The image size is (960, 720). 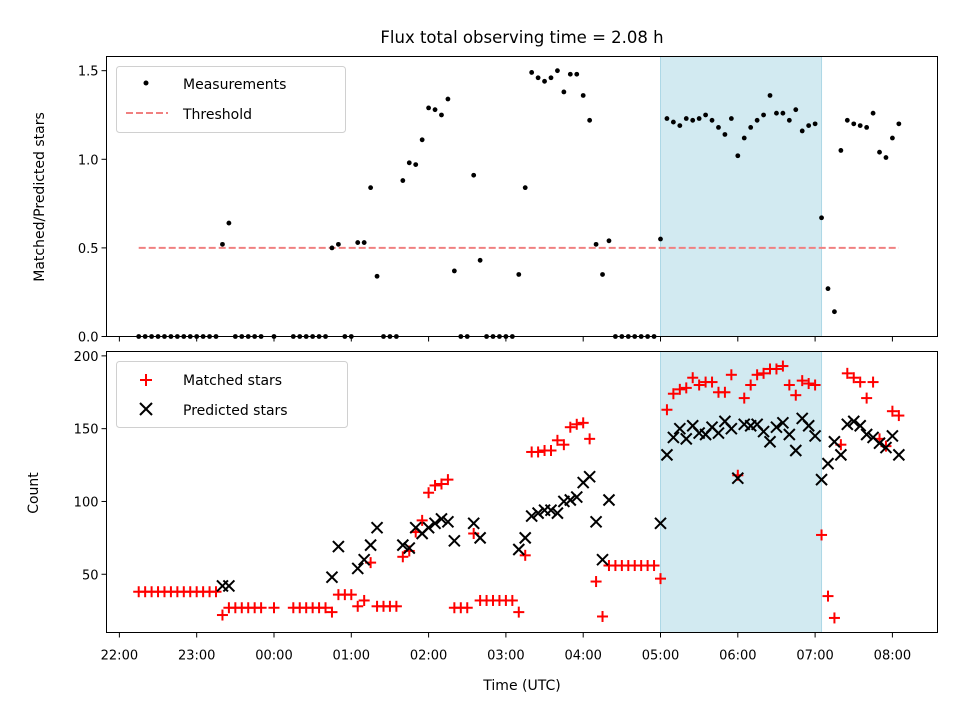 I want to click on x-tick-label: 05:00, so click(x=660, y=656).